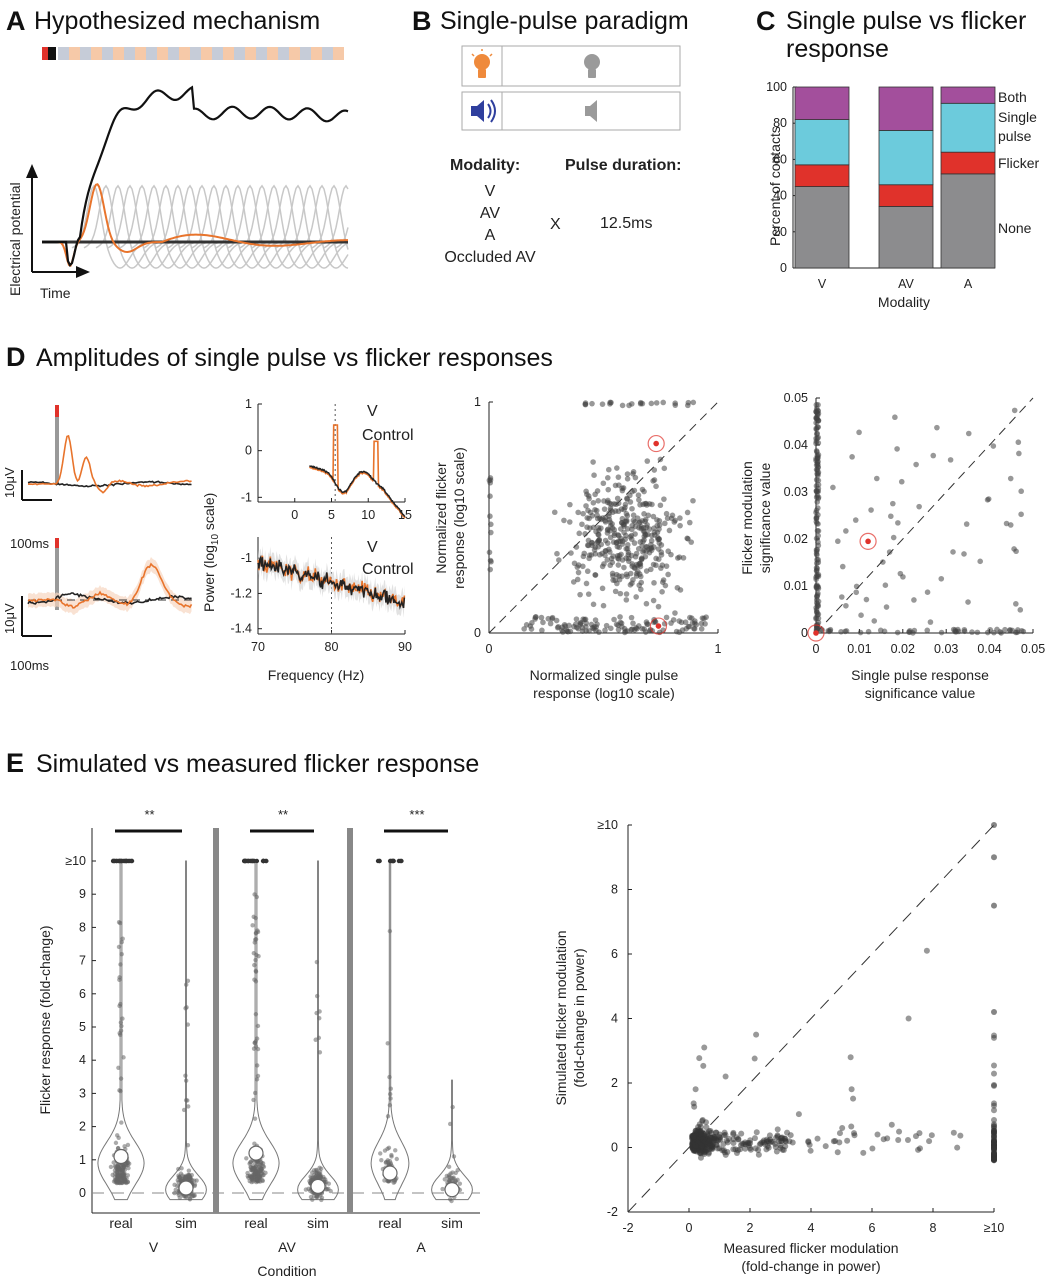  Describe the element at coordinates (82, 1193) in the screenshot. I see `violin-y-tick-label: 0` at that location.